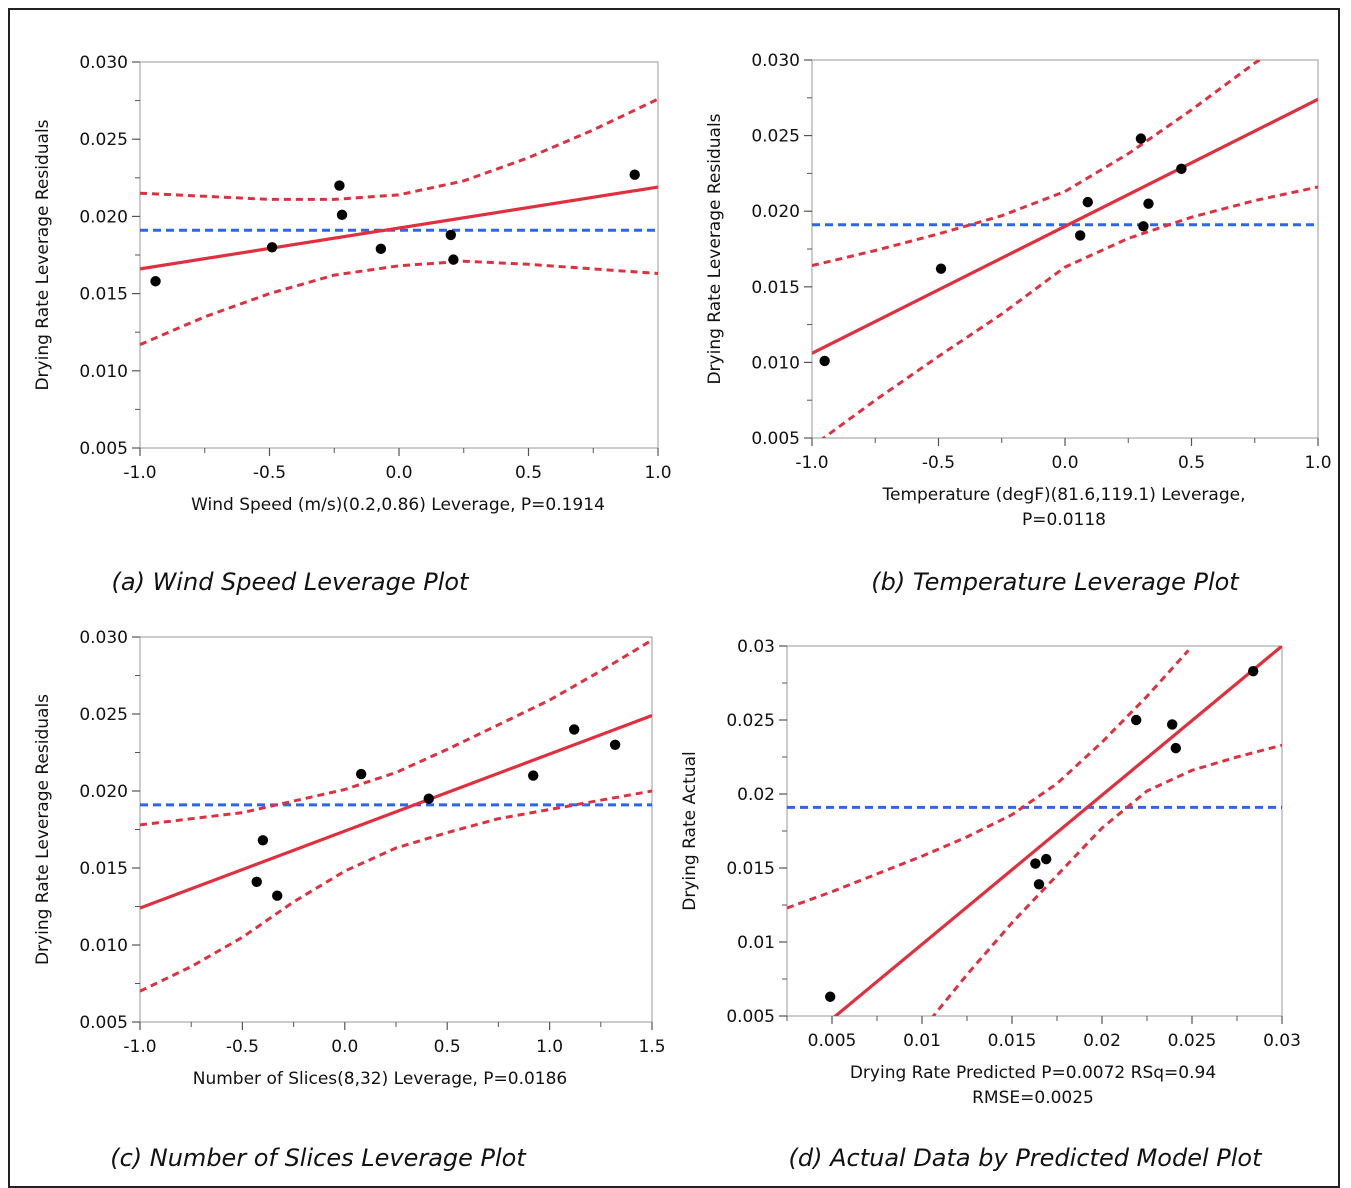 Image resolution: width=1351 pixels, height=1188 pixels. What do you see at coordinates (1026, 1158) in the screenshot?
I see `panel-caption: (d) Actual Data by Predicted Model Plot` at bounding box center [1026, 1158].